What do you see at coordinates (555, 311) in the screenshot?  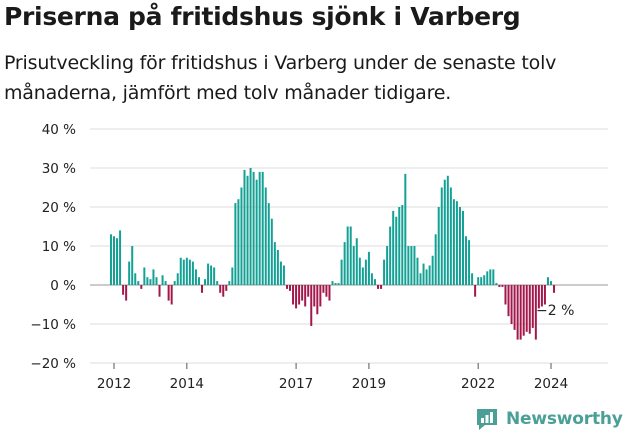 I see `last-value-annotation: −2 %` at bounding box center [555, 311].